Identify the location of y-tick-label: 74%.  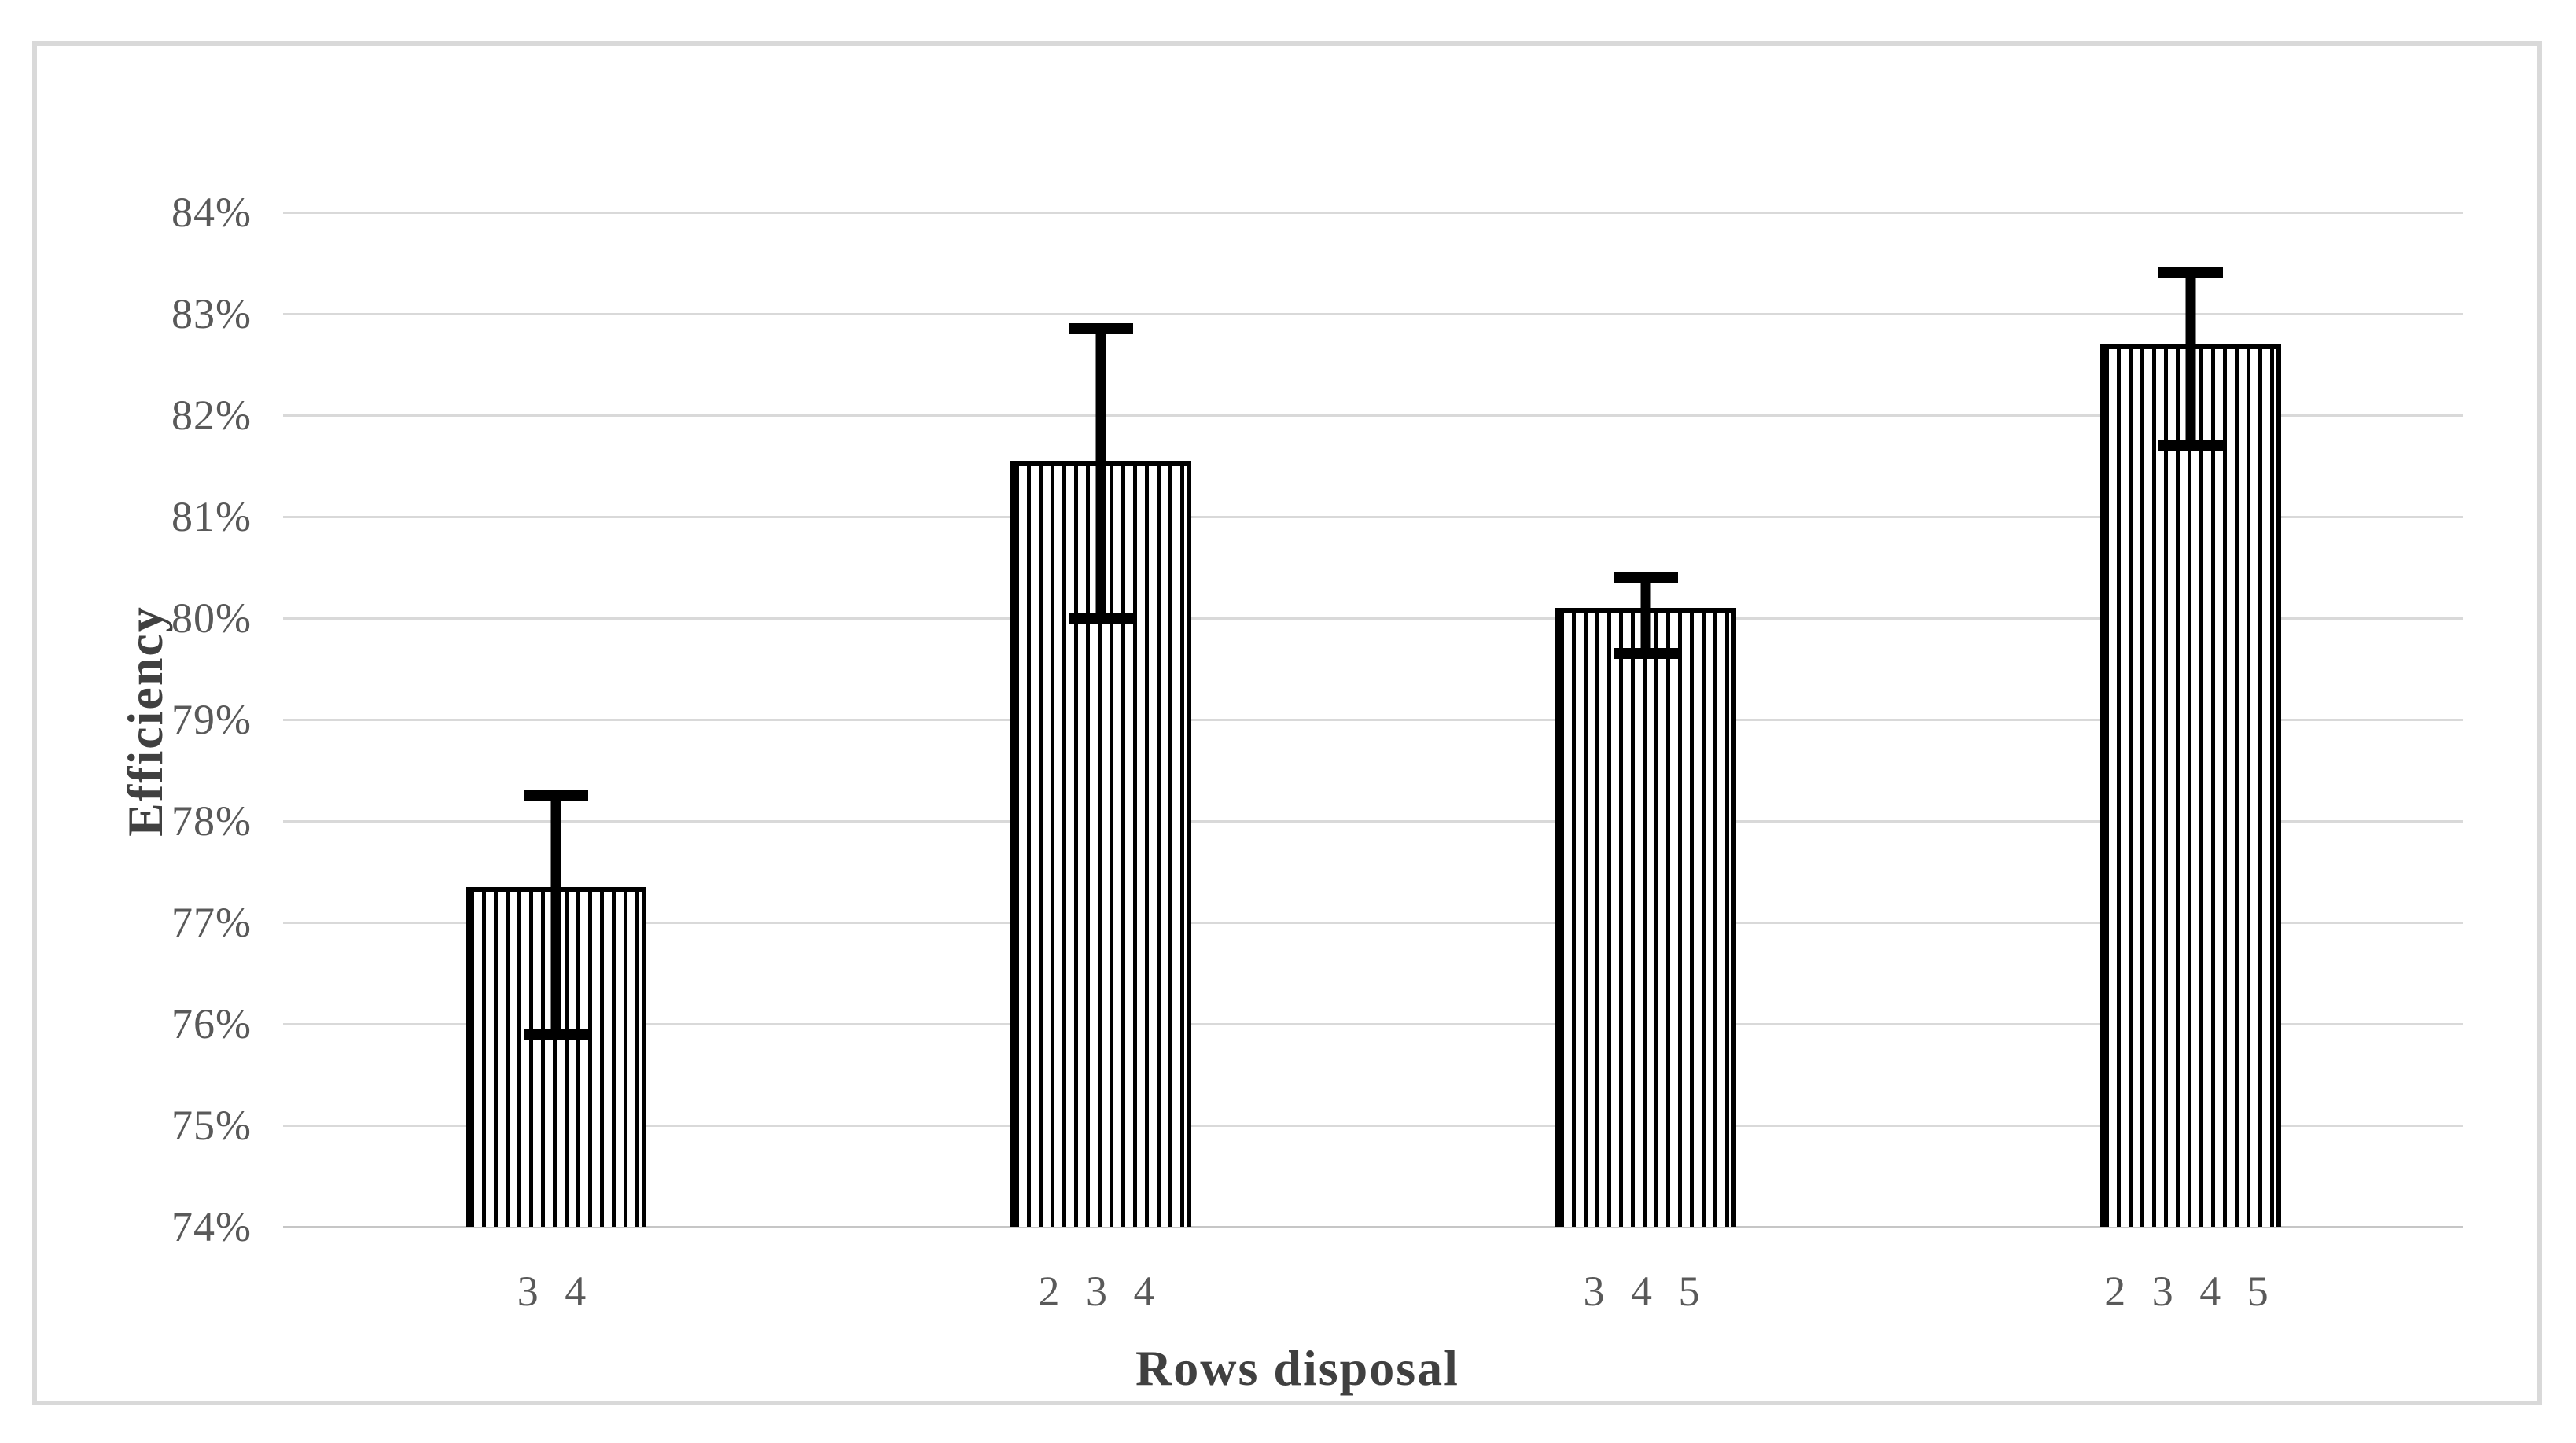
(212, 1226).